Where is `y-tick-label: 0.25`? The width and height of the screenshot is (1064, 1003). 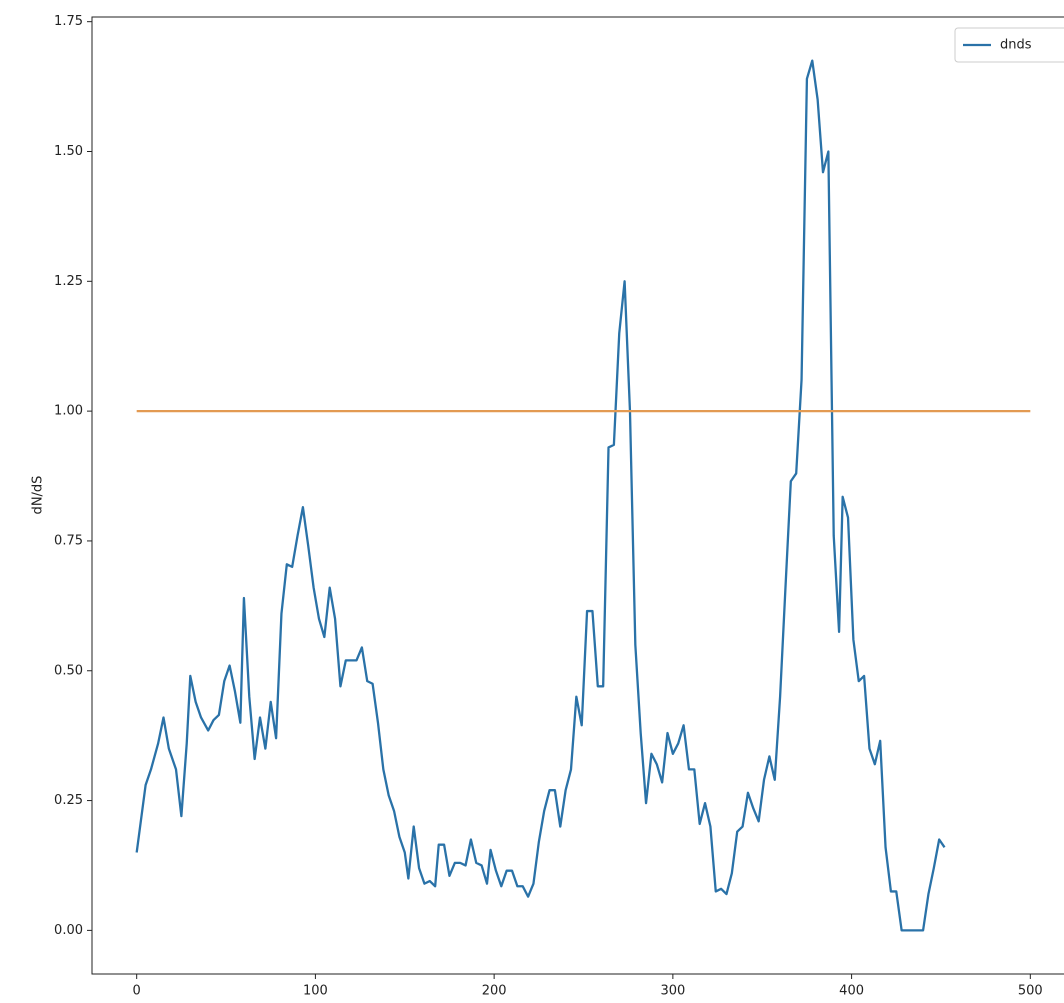
y-tick-label: 0.25 is located at coordinates (68, 800).